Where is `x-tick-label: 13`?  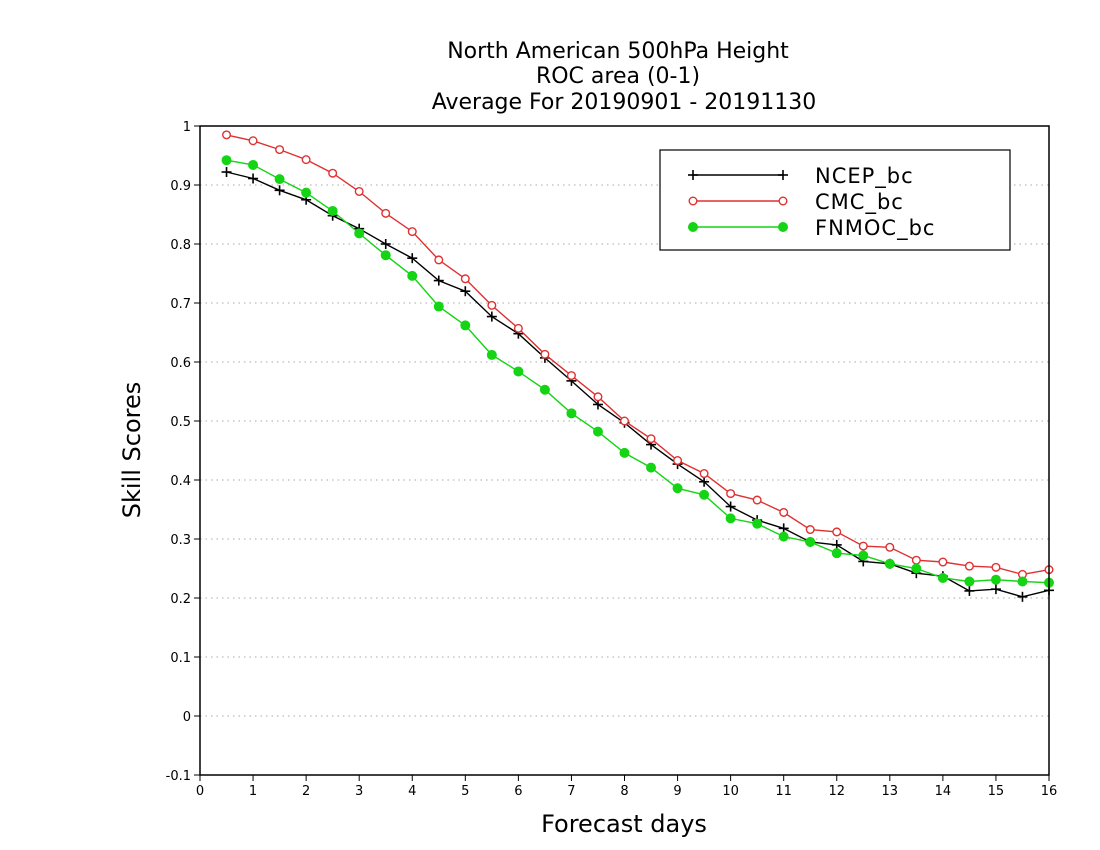
x-tick-label: 13 is located at coordinates (890, 791).